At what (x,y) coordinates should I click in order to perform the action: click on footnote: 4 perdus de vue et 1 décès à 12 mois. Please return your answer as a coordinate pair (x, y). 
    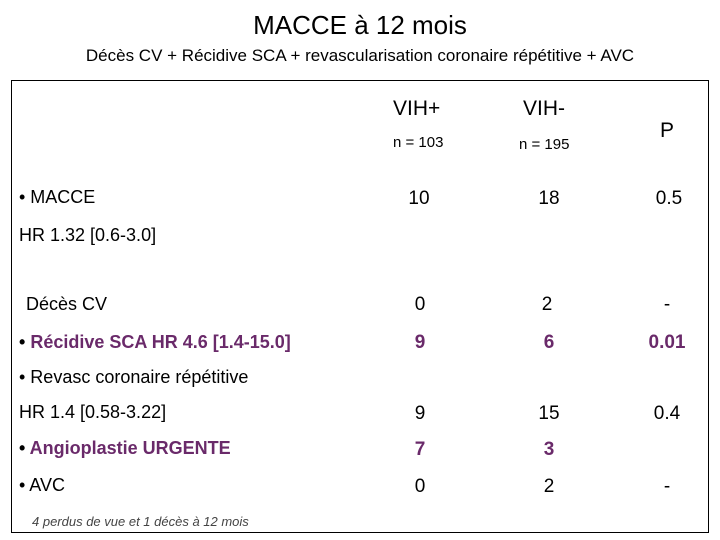
    Looking at the image, I should click on (140, 521).